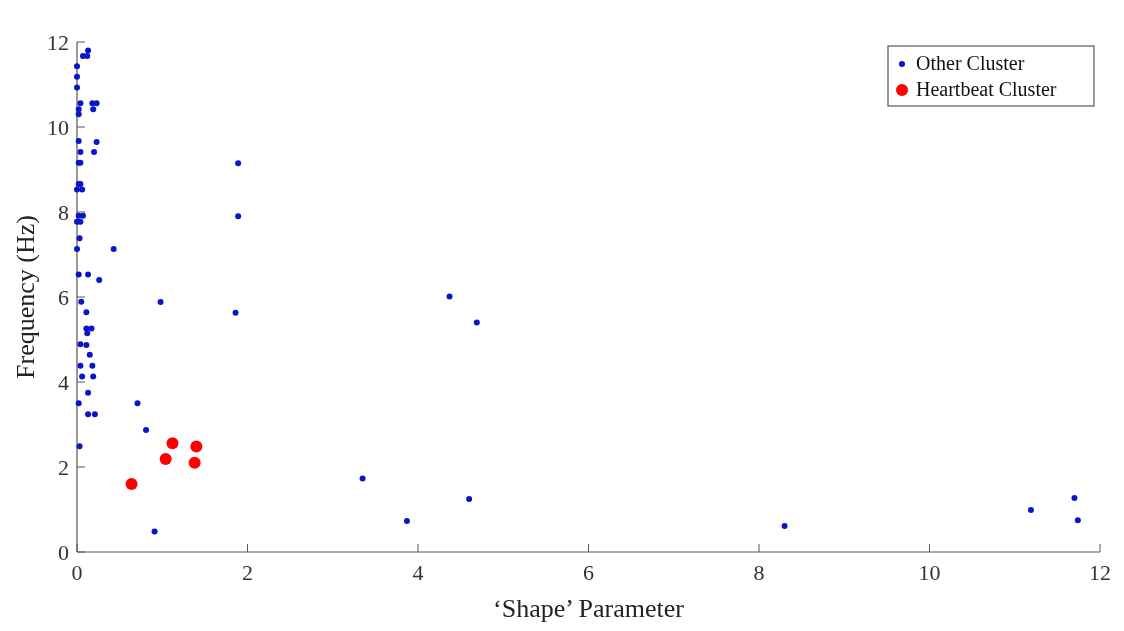 Image resolution: width=1124 pixels, height=631 pixels. I want to click on x-tick-label: 10, so click(929, 572).